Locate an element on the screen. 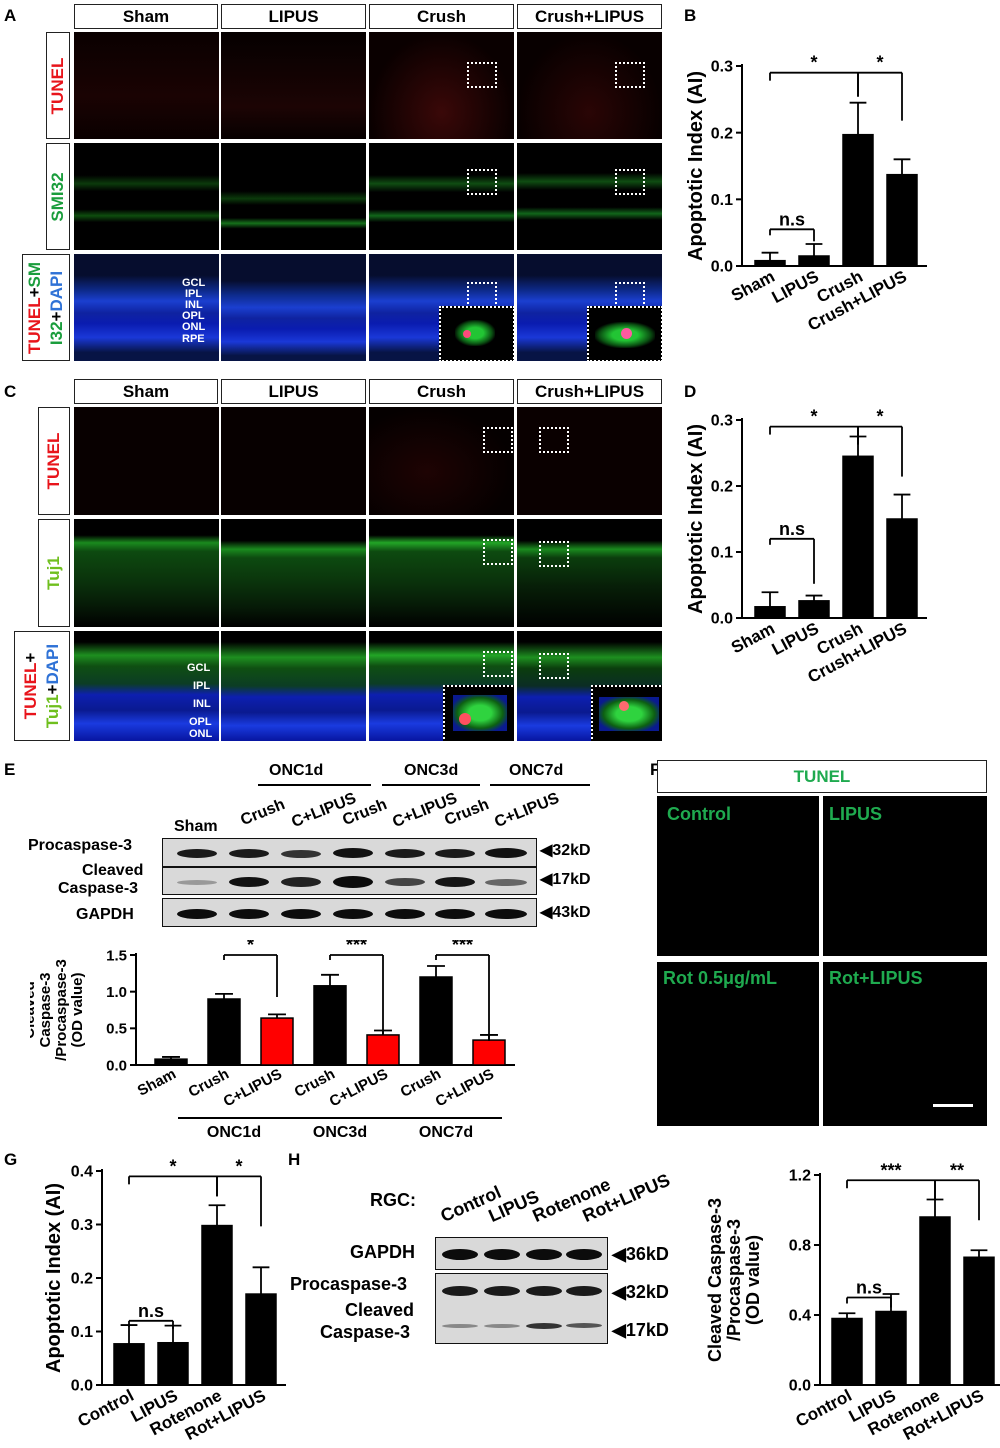 Image resolution: width=1000 pixels, height=1448 pixels. mw-label: ◀32kD is located at coordinates (640, 1292).